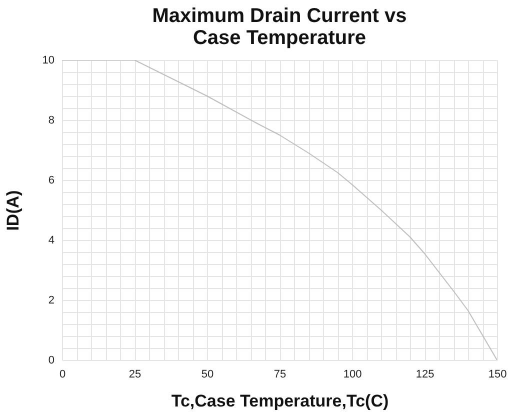  I want to click on y-tick-label: 0, so click(51, 360).